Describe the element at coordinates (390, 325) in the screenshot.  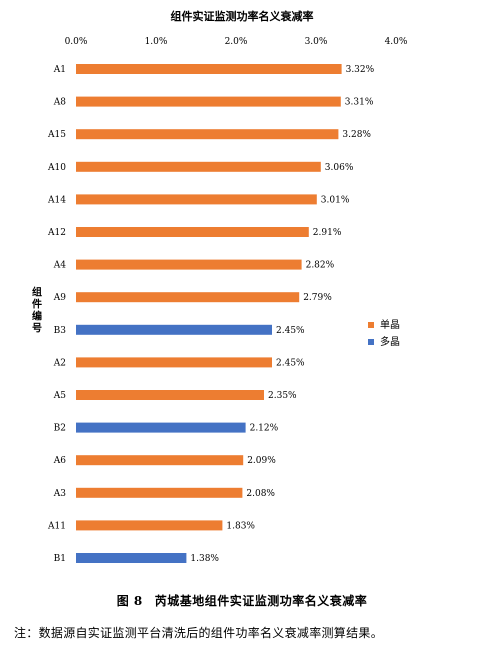
I see `legend-label: 单晶` at that location.